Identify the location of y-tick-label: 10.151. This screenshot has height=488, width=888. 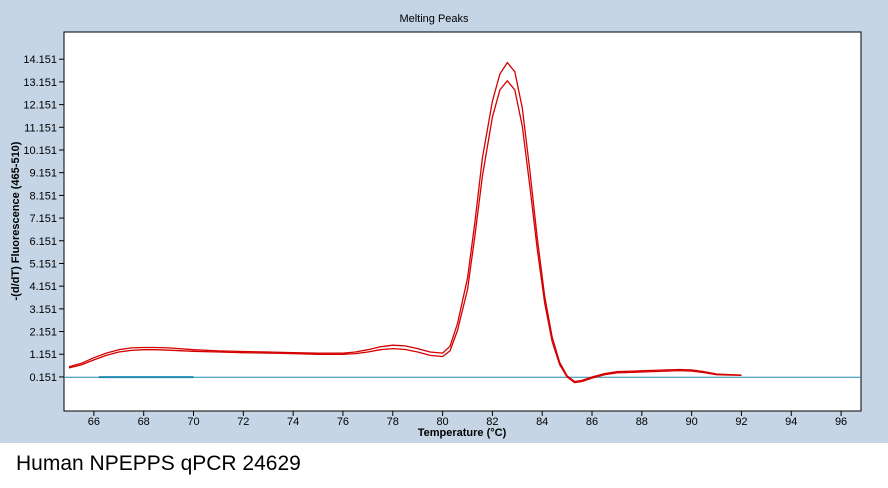
(40, 151).